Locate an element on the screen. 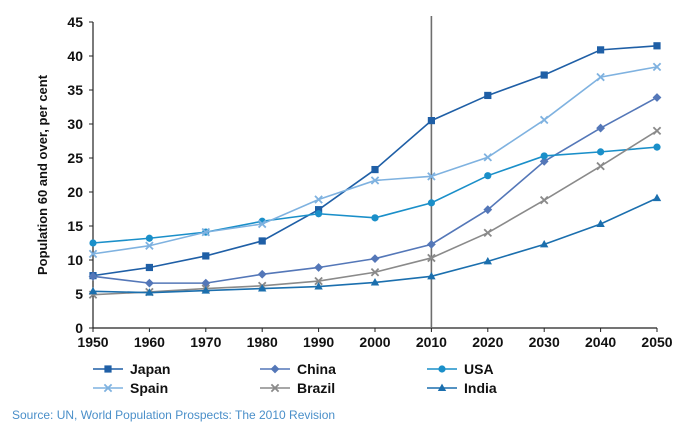 The width and height of the screenshot is (699, 428). x-tick-label: 2050 is located at coordinates (656, 342).